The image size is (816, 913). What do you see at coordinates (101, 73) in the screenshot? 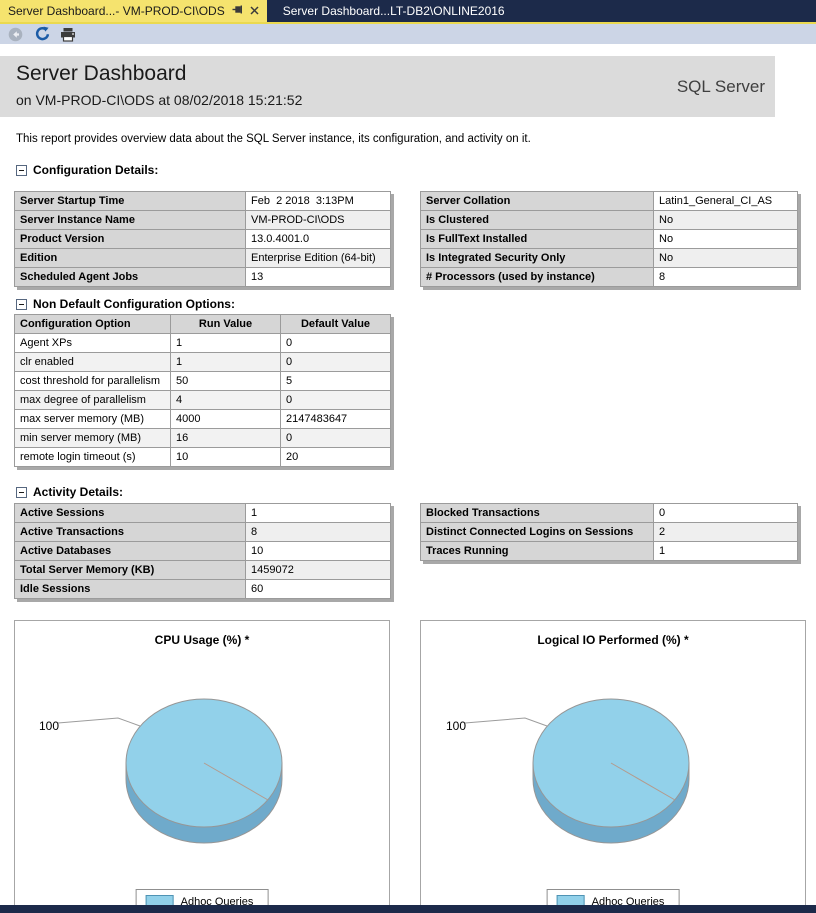
I see `page-title: Server Dashboard` at bounding box center [101, 73].